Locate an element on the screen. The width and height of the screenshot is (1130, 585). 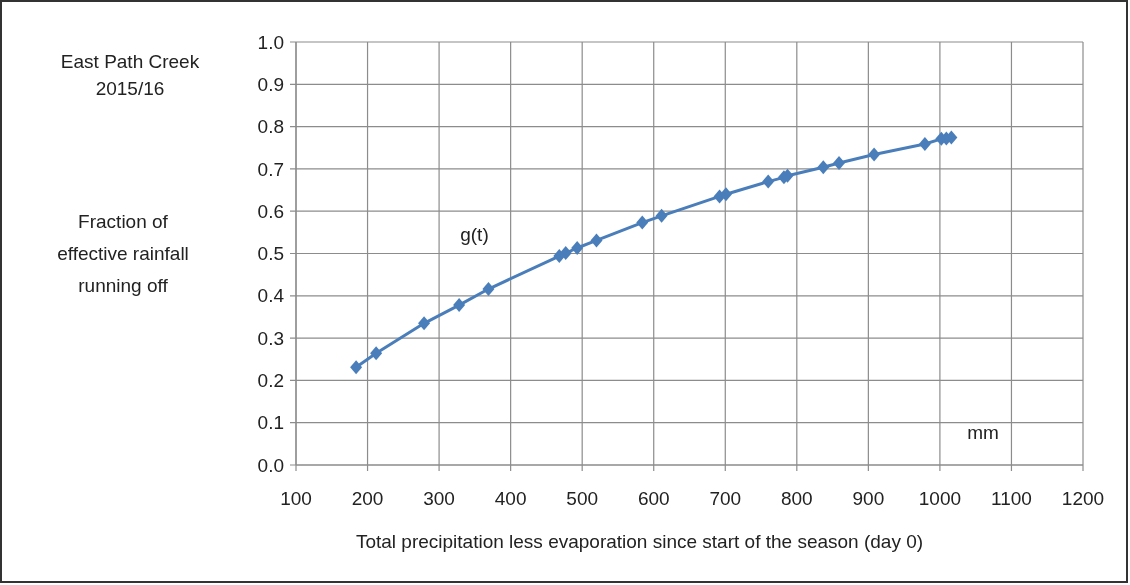
x-tick-label: 500 is located at coordinates (582, 498).